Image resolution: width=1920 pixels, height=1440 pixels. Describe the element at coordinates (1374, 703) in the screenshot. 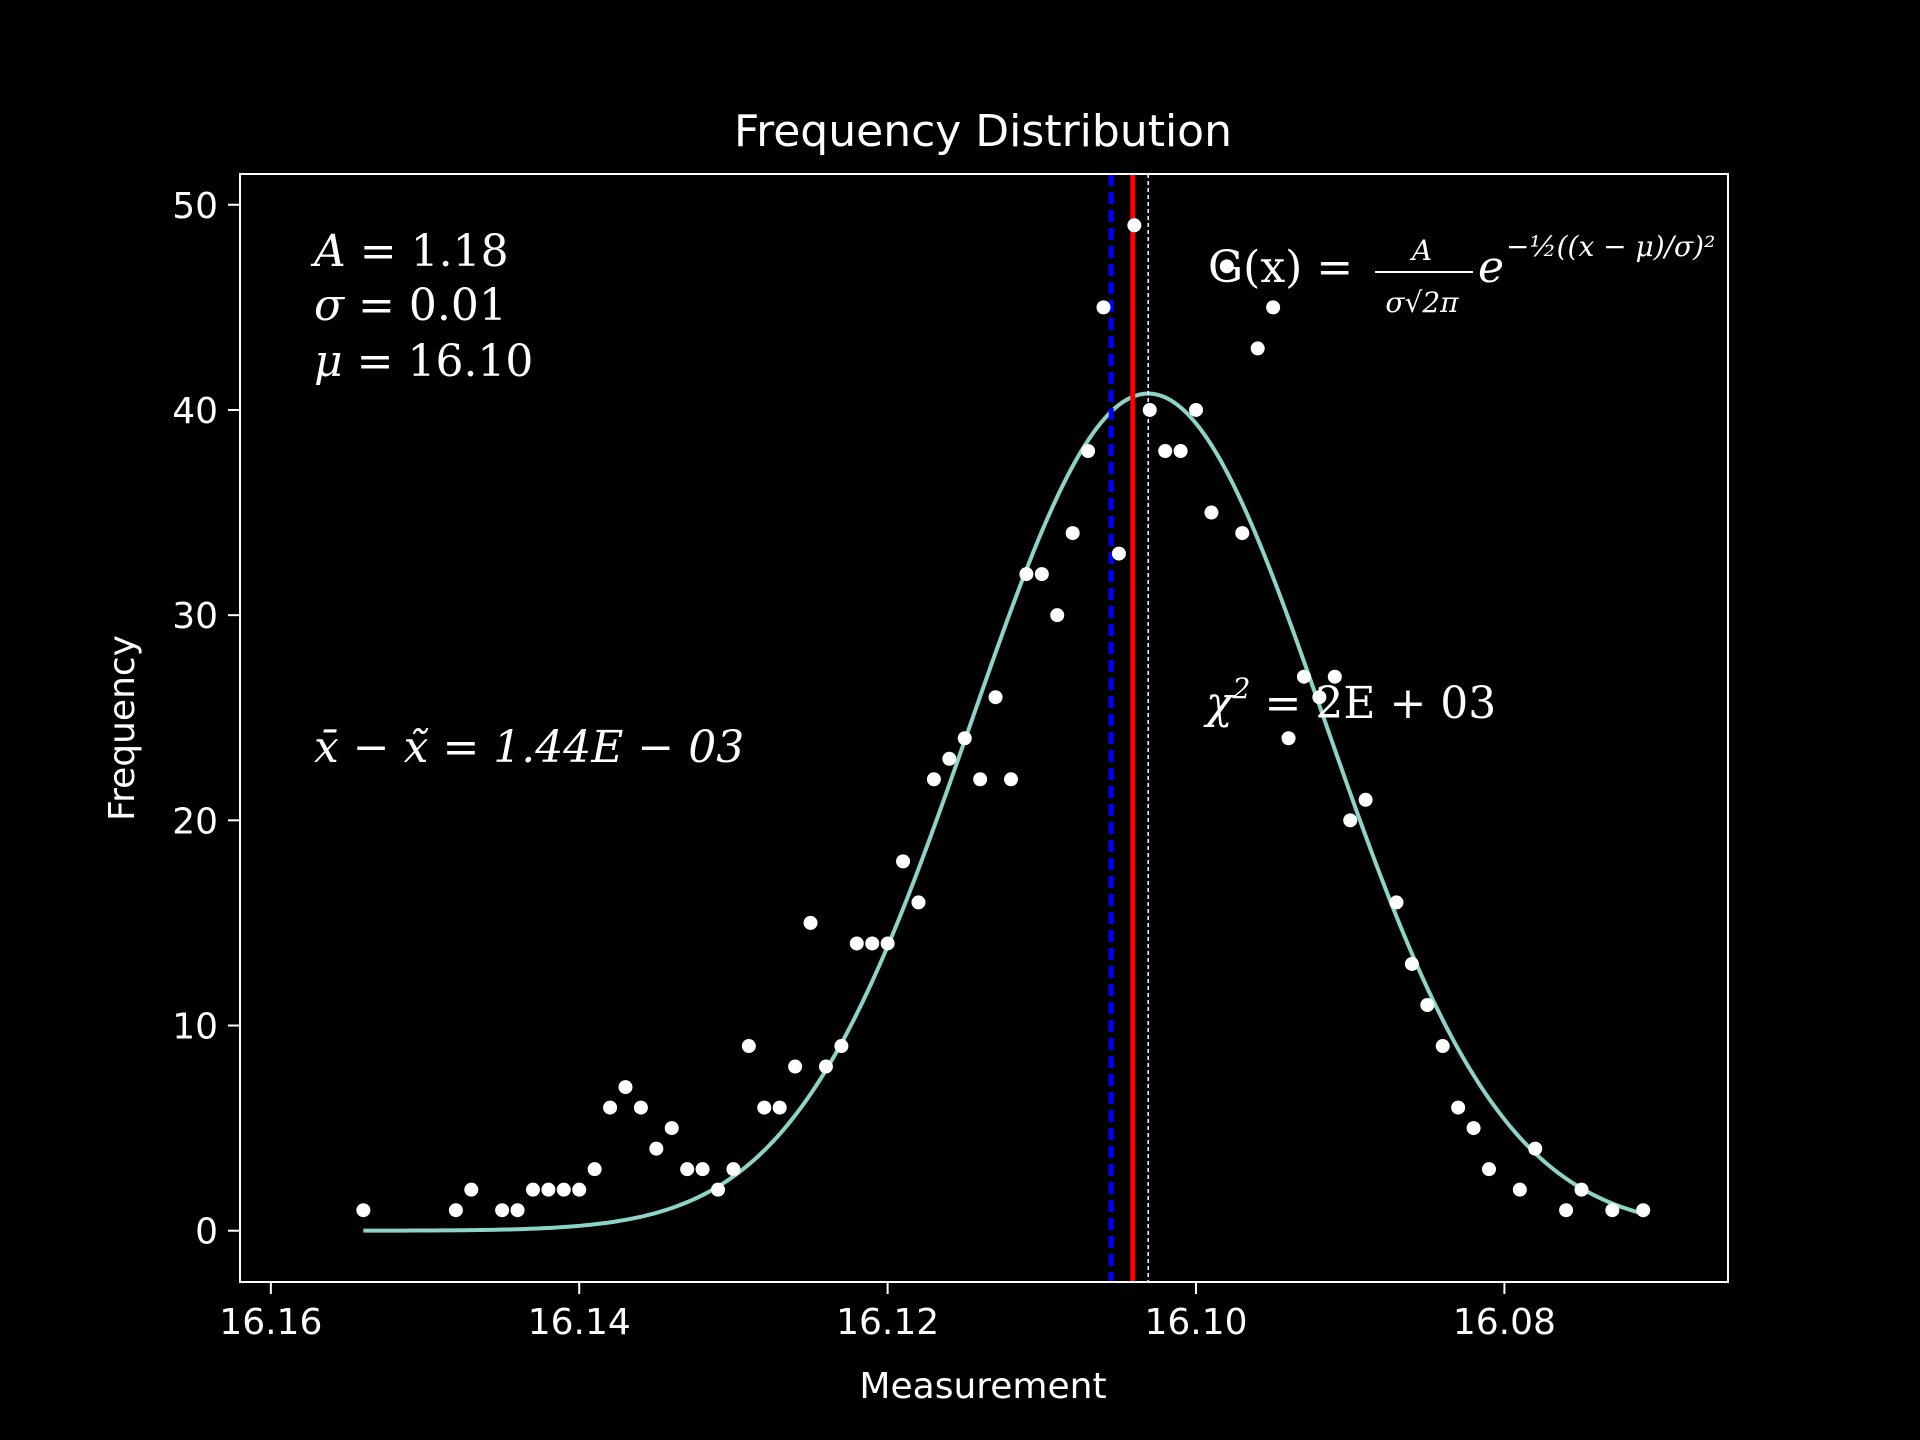

I see `annotation-chi-value: = 2E + 03` at that location.